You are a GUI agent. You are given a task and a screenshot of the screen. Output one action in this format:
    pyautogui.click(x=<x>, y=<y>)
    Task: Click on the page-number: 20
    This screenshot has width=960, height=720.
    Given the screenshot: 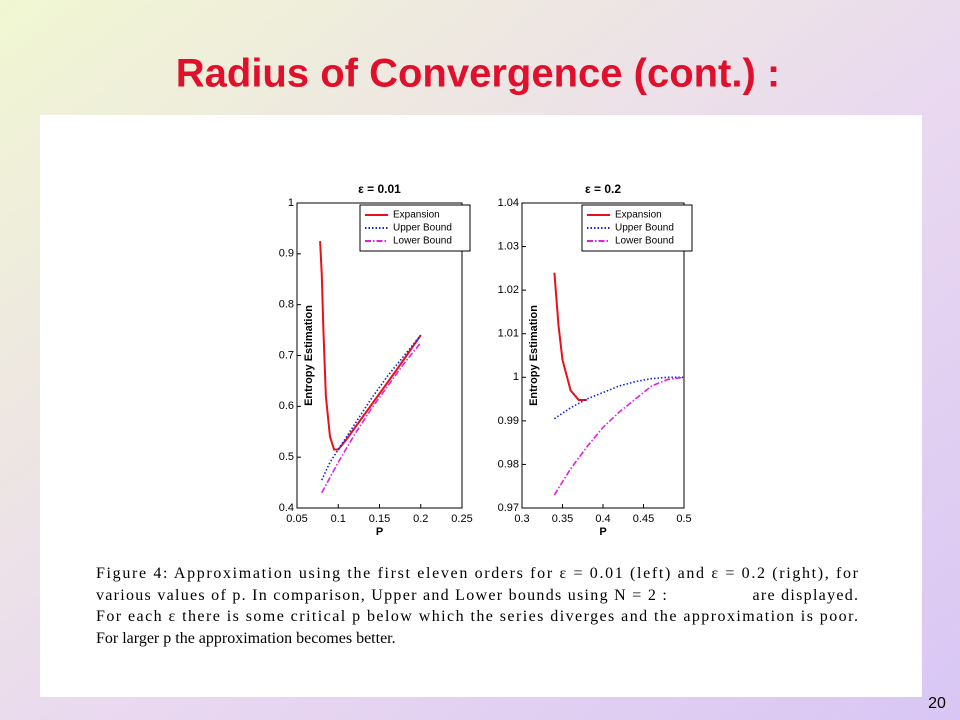 What is the action you would take?
    pyautogui.click(x=937, y=703)
    